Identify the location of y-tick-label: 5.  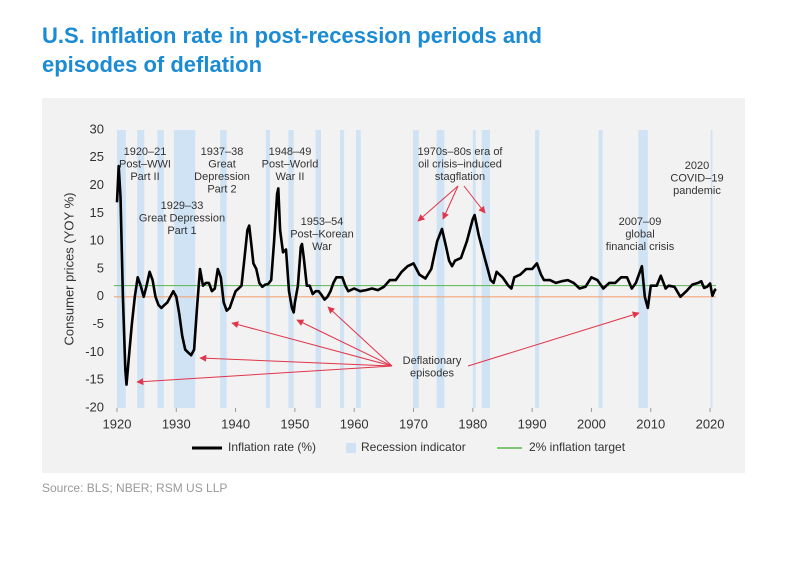
(100, 267).